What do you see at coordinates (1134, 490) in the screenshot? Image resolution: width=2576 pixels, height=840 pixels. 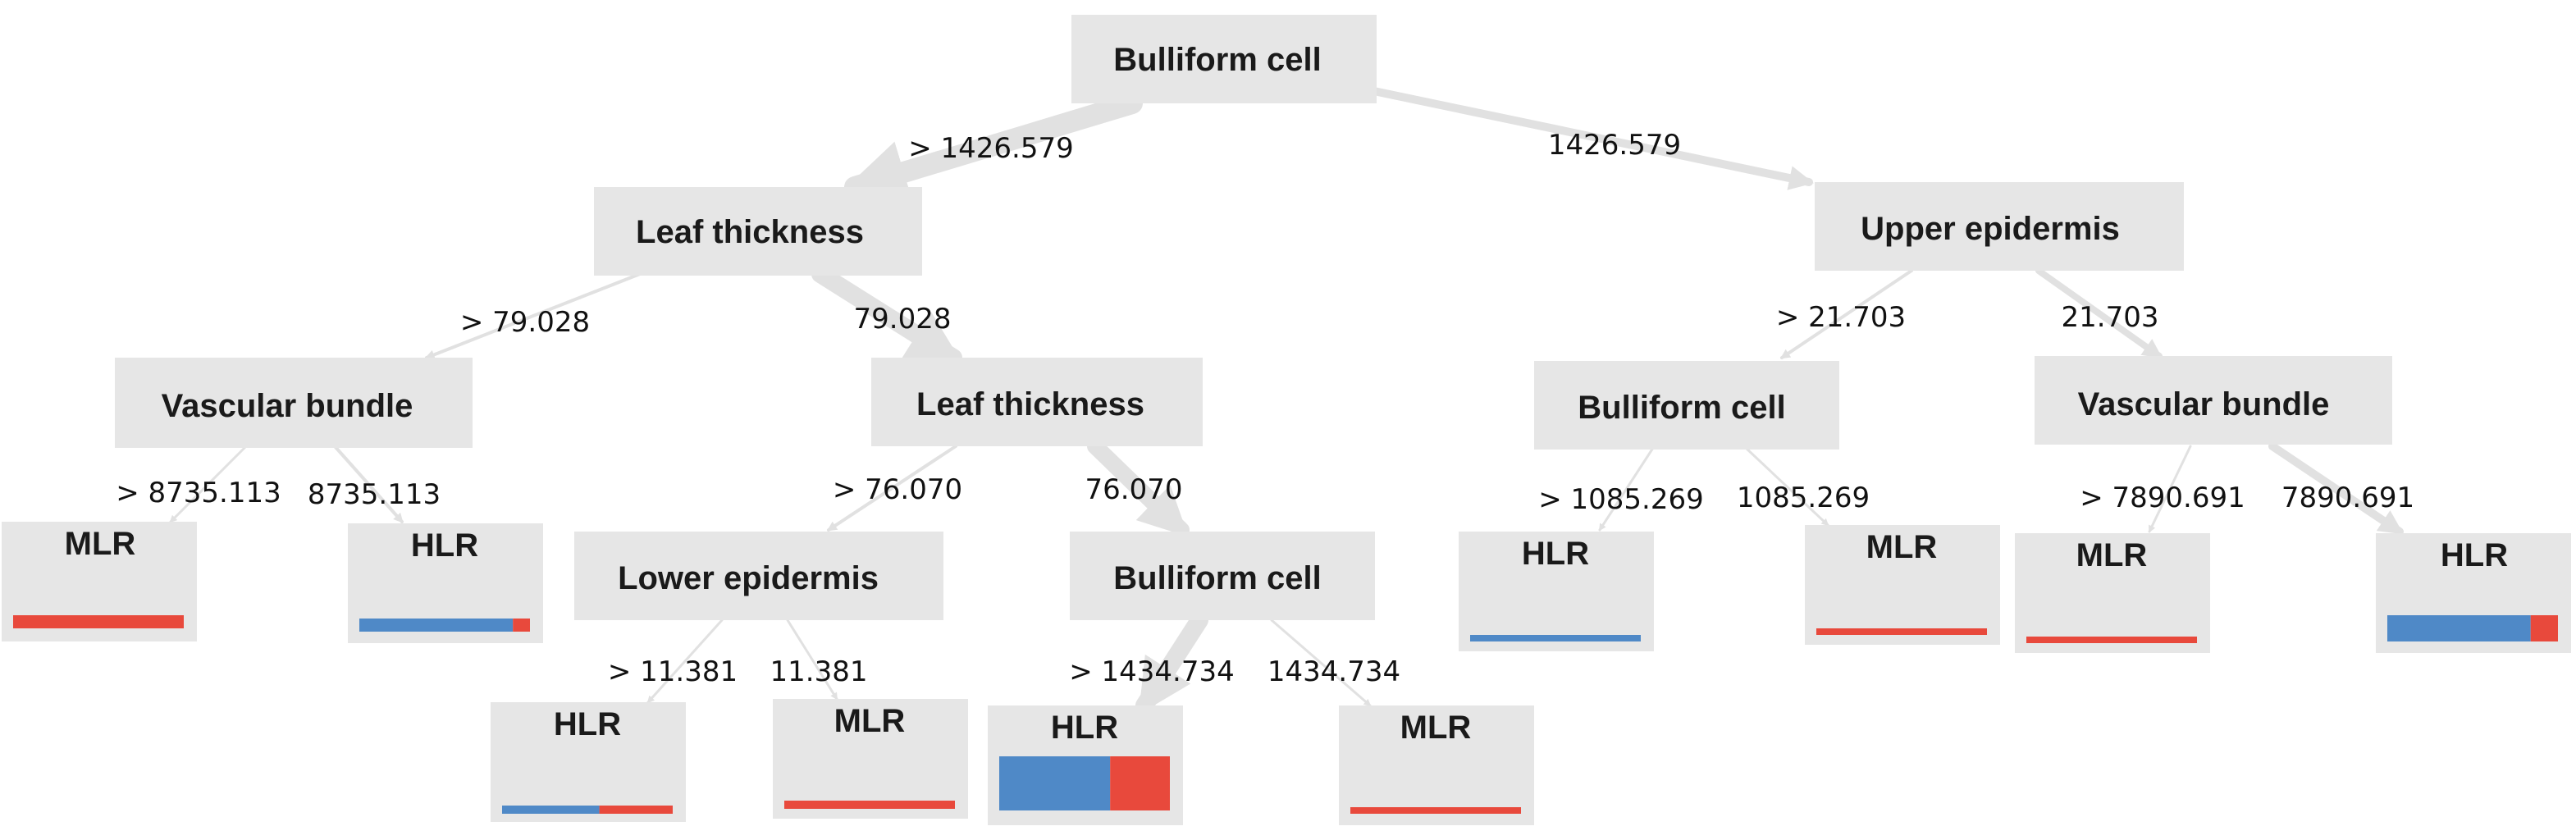 I see `edge-label-lt2-right: 76.070` at bounding box center [1134, 490].